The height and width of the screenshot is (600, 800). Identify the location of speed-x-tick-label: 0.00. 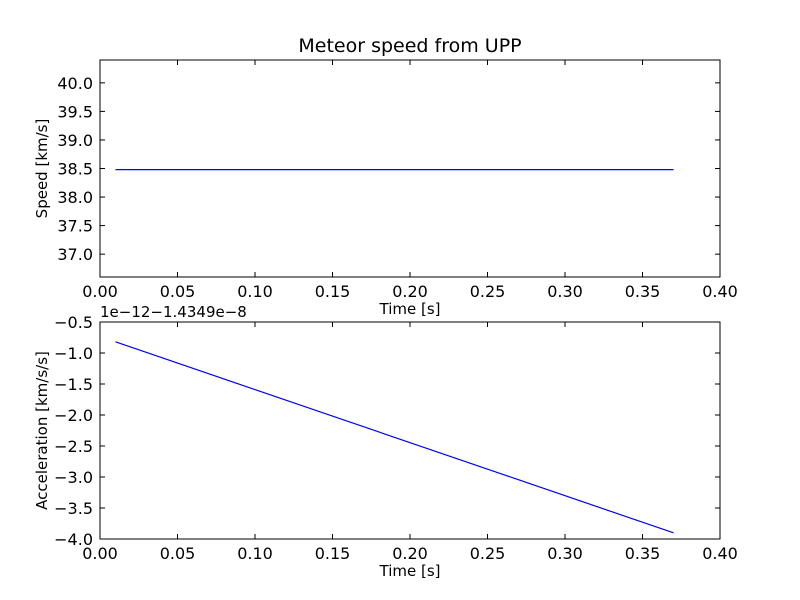
(100, 291).